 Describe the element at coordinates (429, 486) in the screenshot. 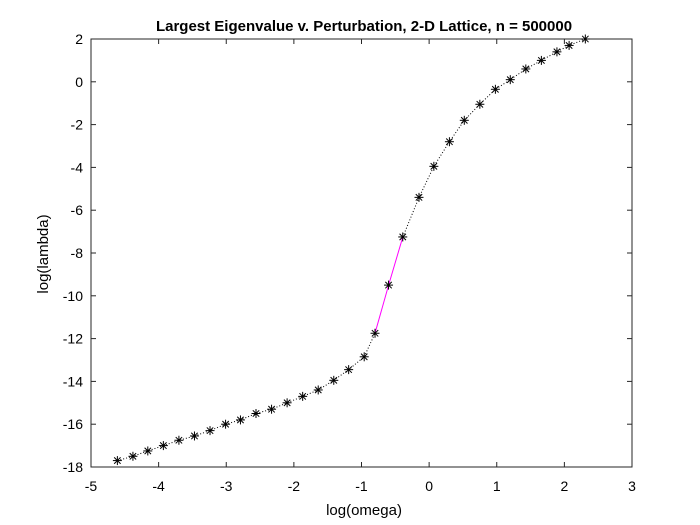

I see `x-tick-label: 0` at that location.